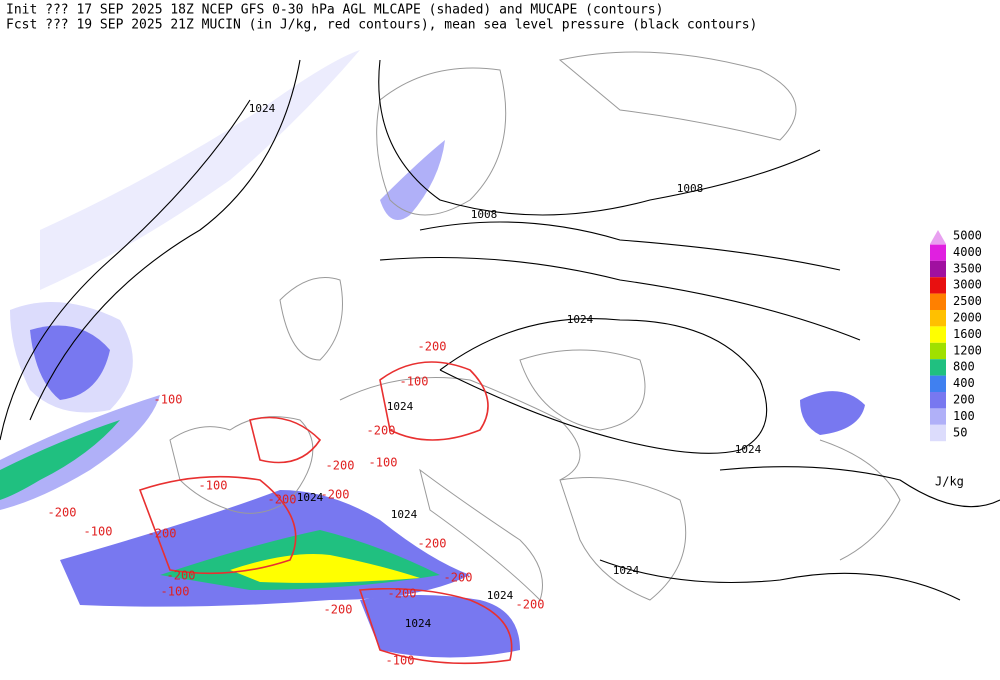  Describe the element at coordinates (967, 318) in the screenshot. I see `legend-label: 2000` at that location.